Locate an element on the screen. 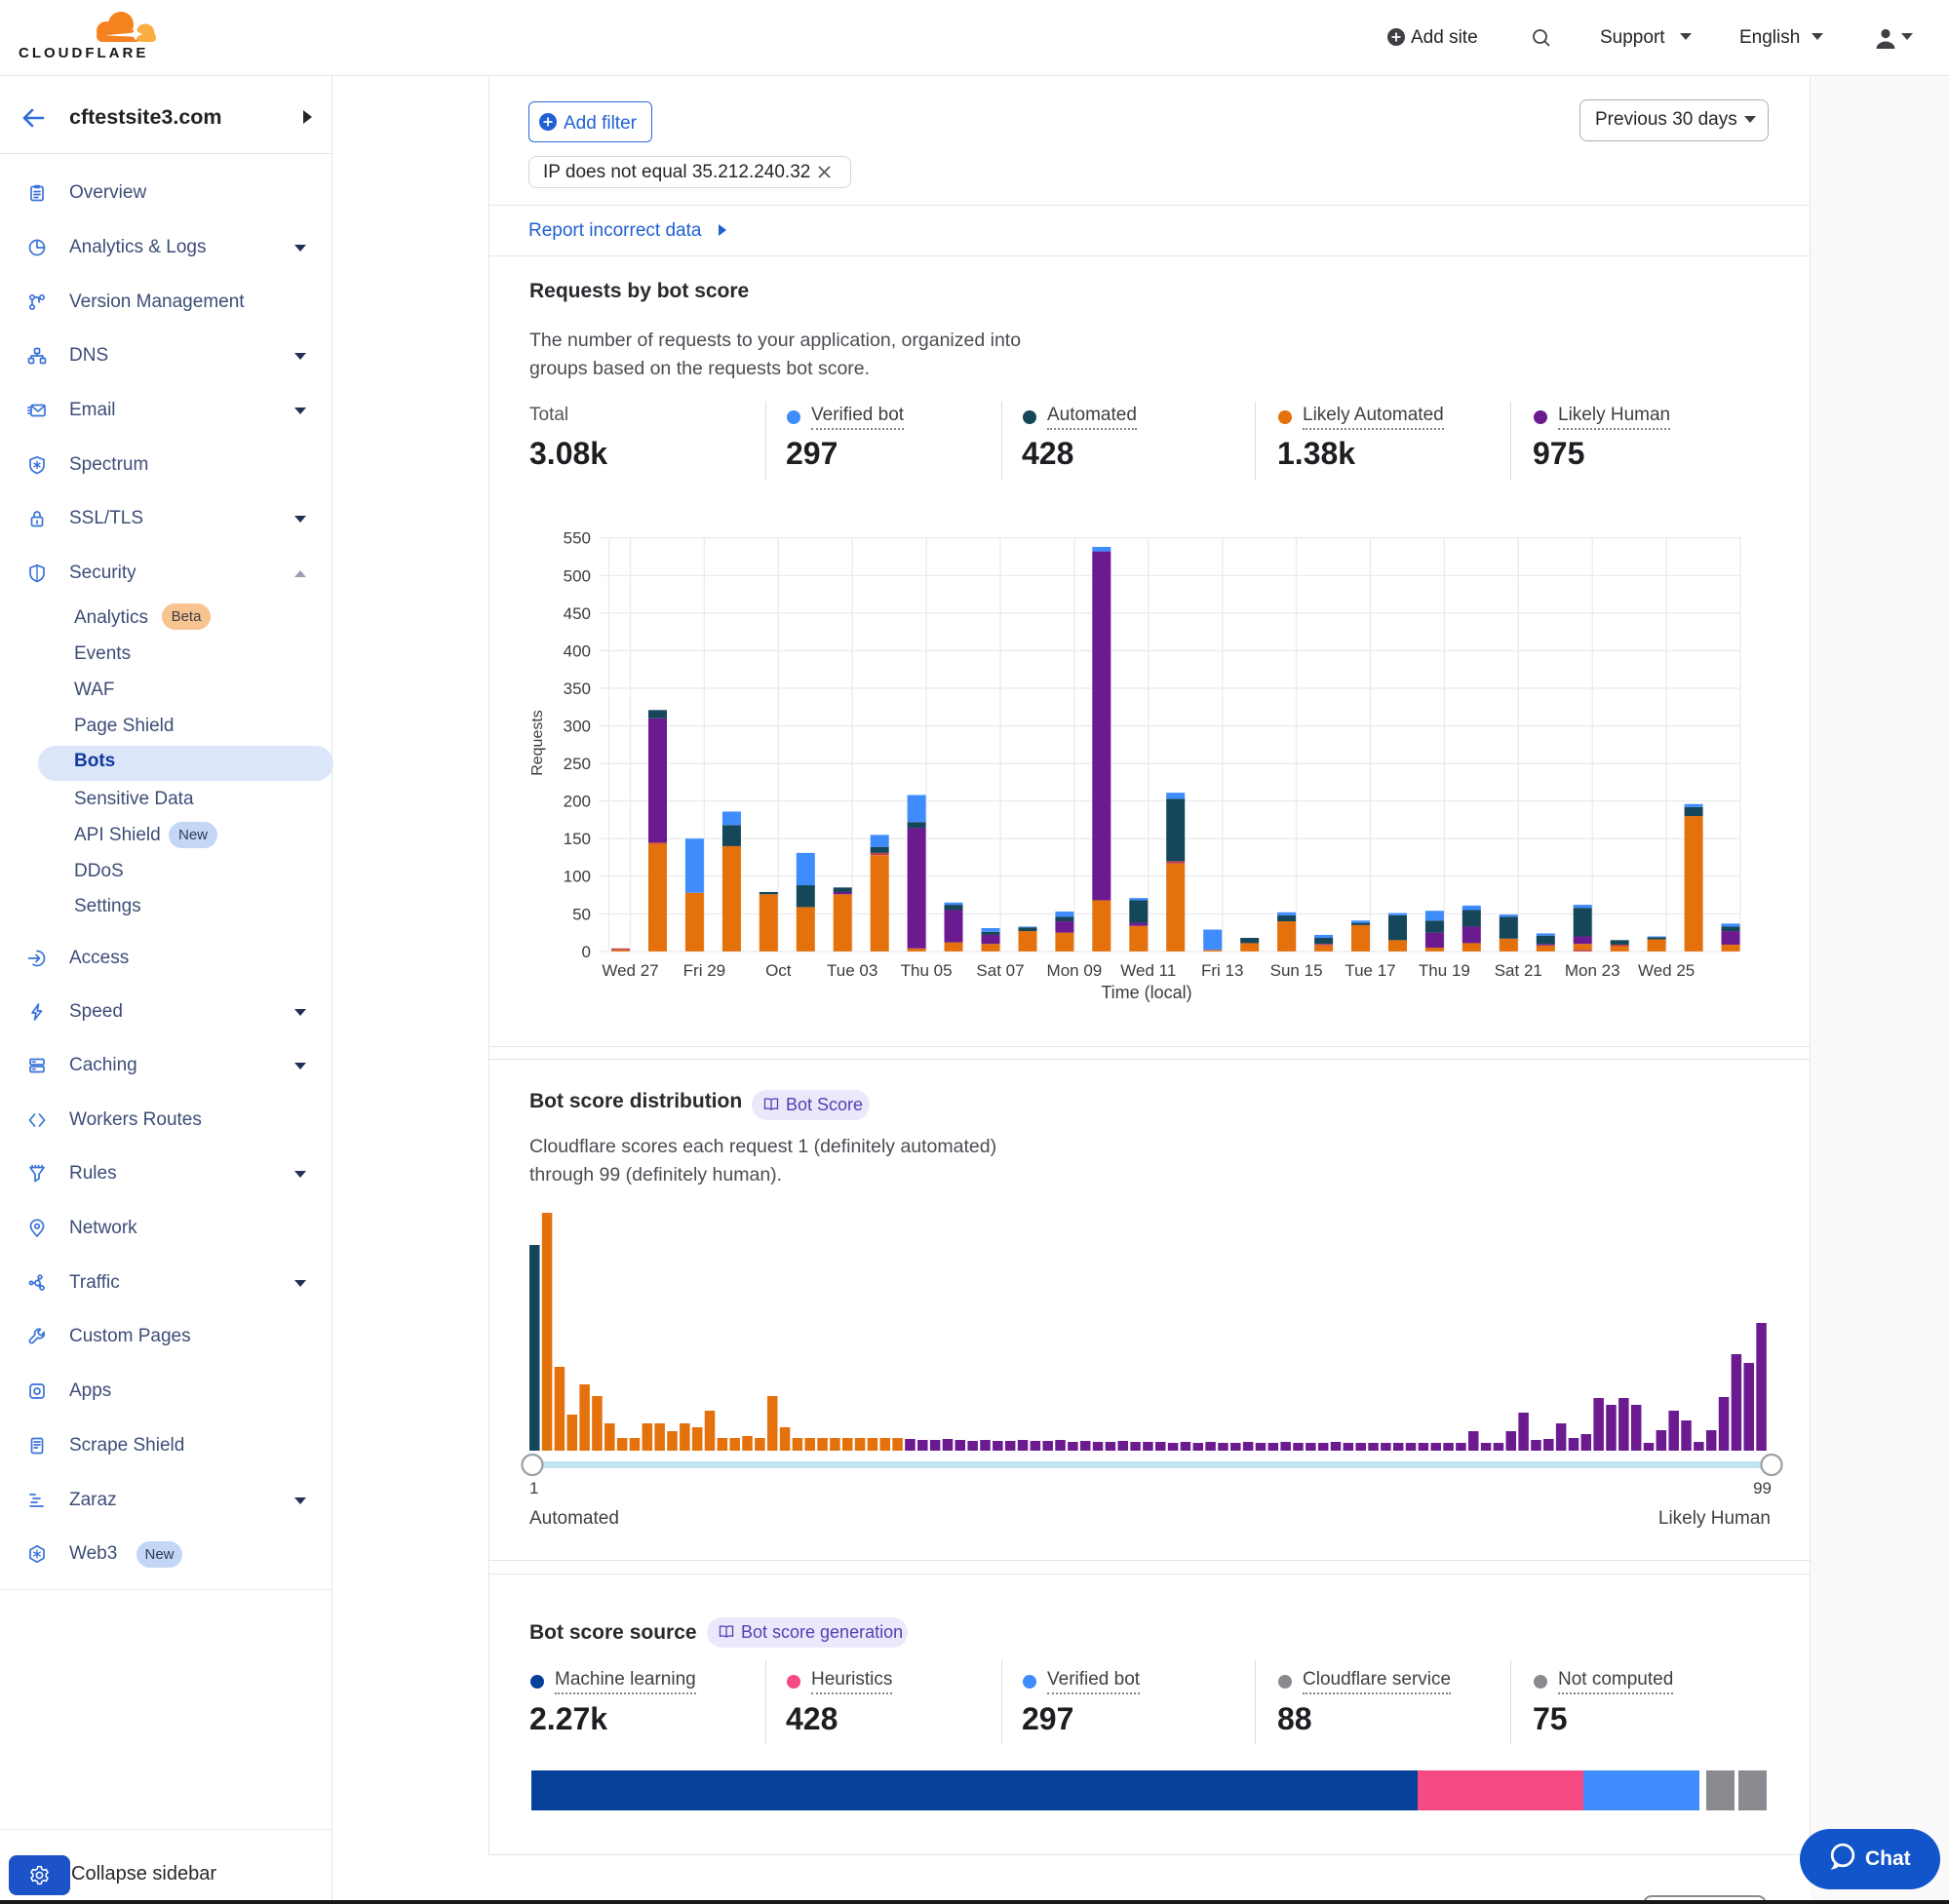 This screenshot has width=1949, height=1904. svg-text: 500 is located at coordinates (578, 575).